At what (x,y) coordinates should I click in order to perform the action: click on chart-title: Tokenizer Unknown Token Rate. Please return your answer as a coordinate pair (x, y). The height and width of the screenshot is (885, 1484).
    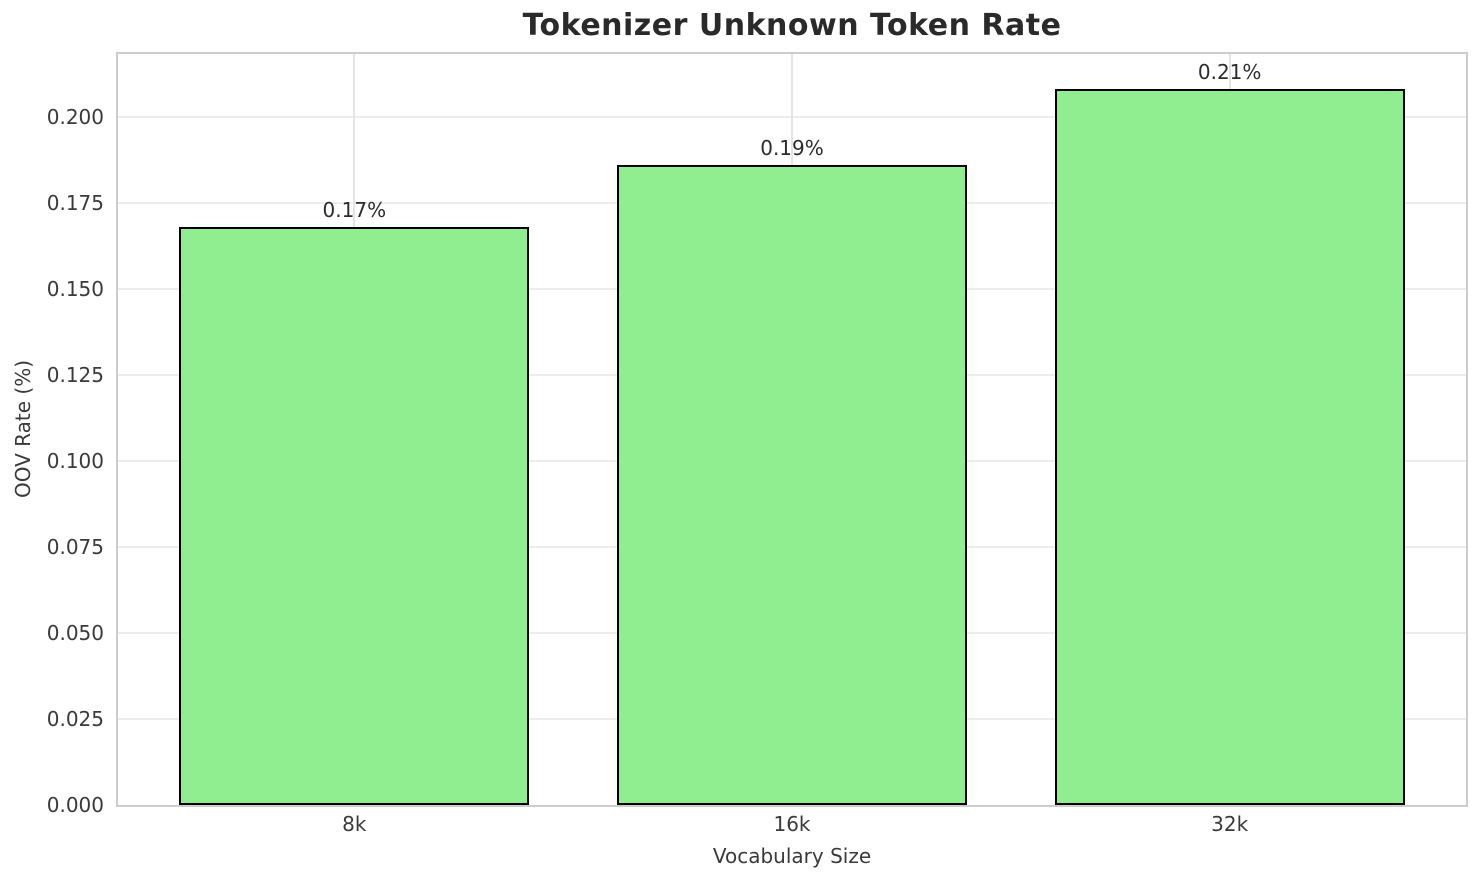
    Looking at the image, I should click on (792, 25).